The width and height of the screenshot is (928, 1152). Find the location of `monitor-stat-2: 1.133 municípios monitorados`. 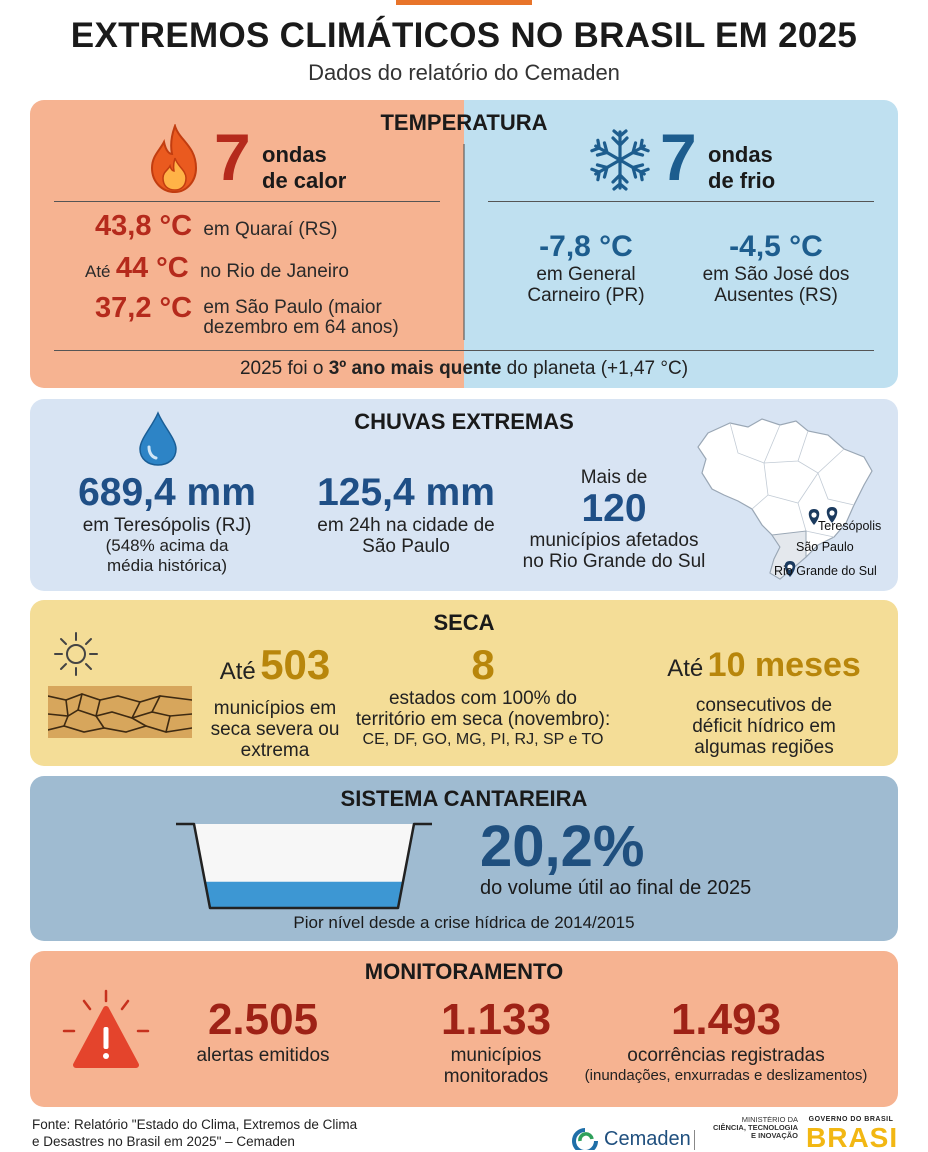

monitor-stat-2: 1.133 municípios monitorados is located at coordinates (496, 1041).